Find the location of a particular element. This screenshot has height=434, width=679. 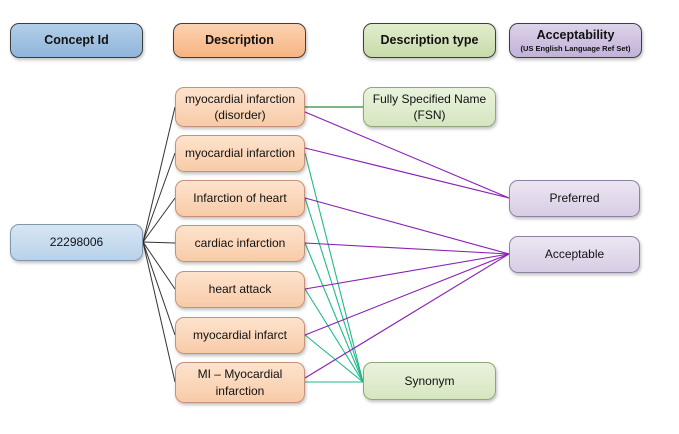

header-description-label: Description is located at coordinates (239, 40).